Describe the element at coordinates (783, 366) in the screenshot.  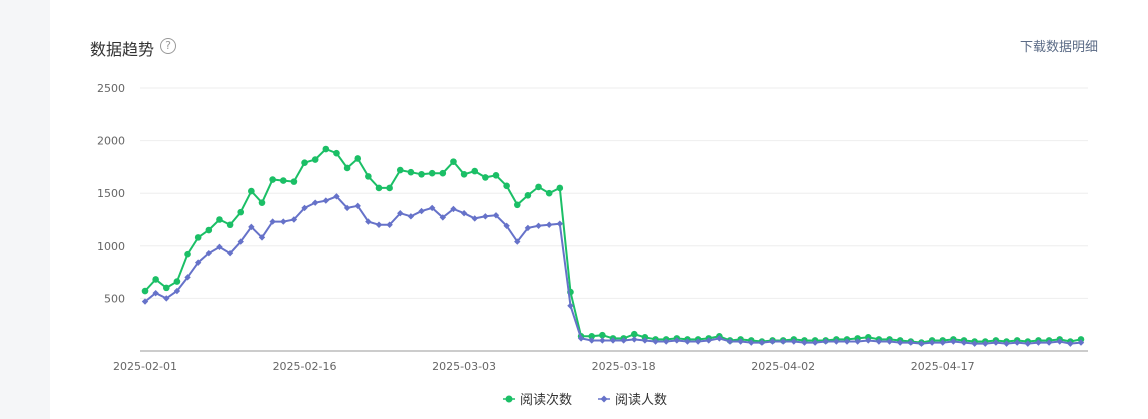
I see `x-tick-label: 2025-04-02` at that location.